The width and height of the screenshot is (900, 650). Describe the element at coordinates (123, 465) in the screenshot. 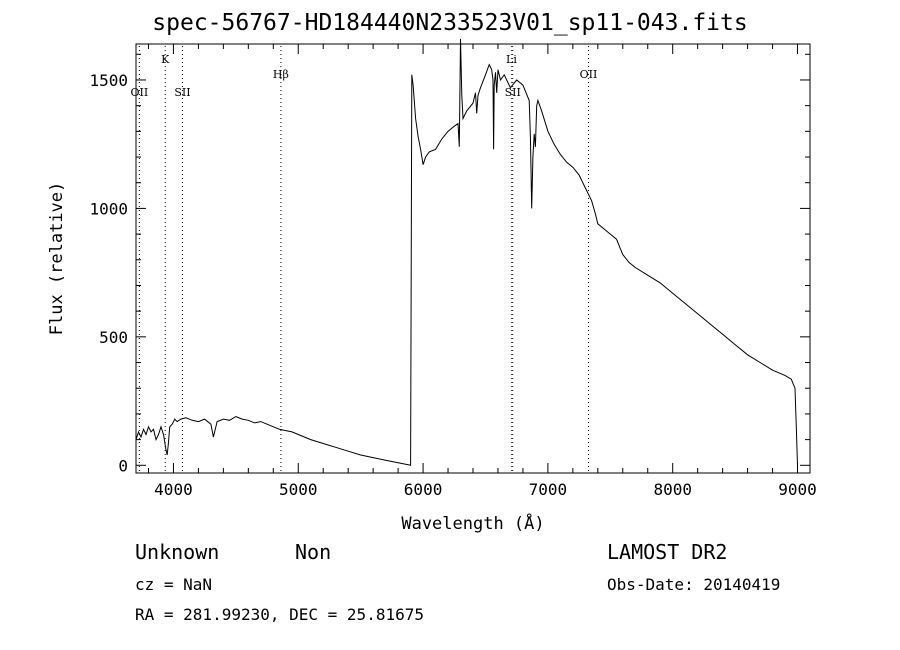

I see `y-tick-label: 0` at that location.